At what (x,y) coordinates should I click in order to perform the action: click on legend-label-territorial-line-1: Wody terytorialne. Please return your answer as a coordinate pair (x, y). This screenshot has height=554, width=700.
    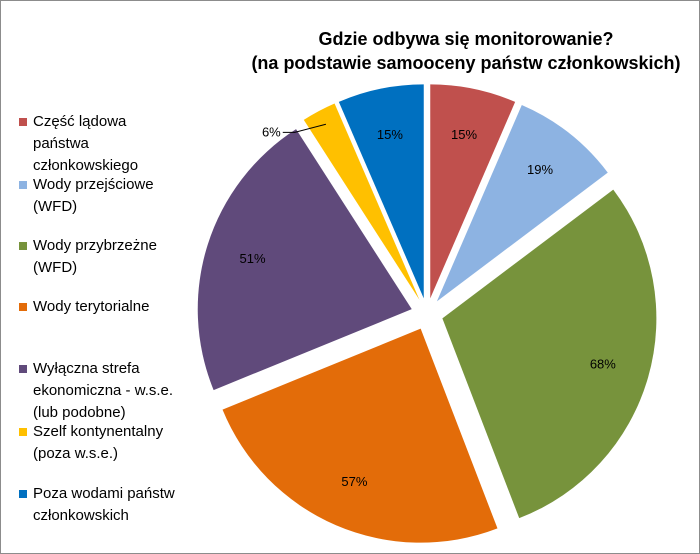
    Looking at the image, I should click on (91, 306).